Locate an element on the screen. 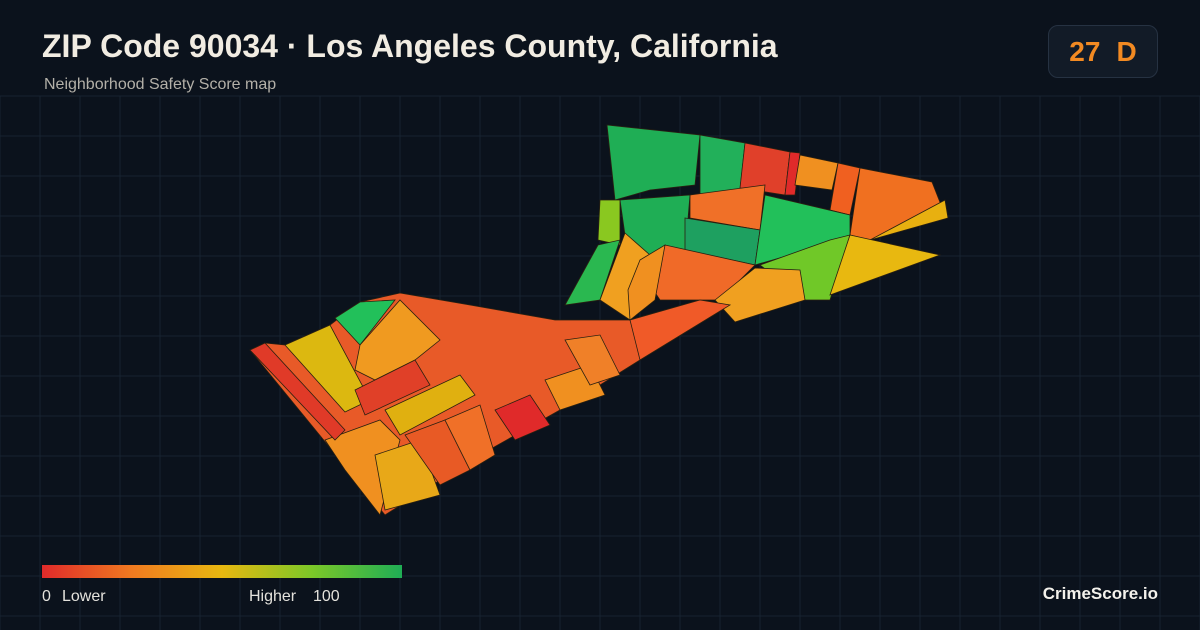 This screenshot has width=1200, height=630. legend-min: 0 is located at coordinates (46, 596).